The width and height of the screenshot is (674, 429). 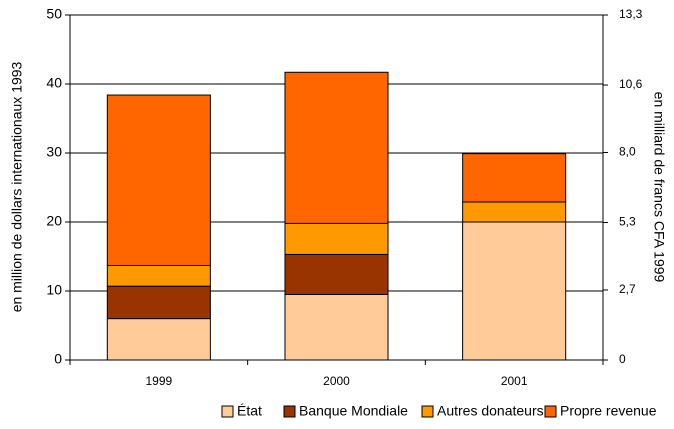 I want to click on y2-tick-label: 5,3, so click(x=627, y=222).